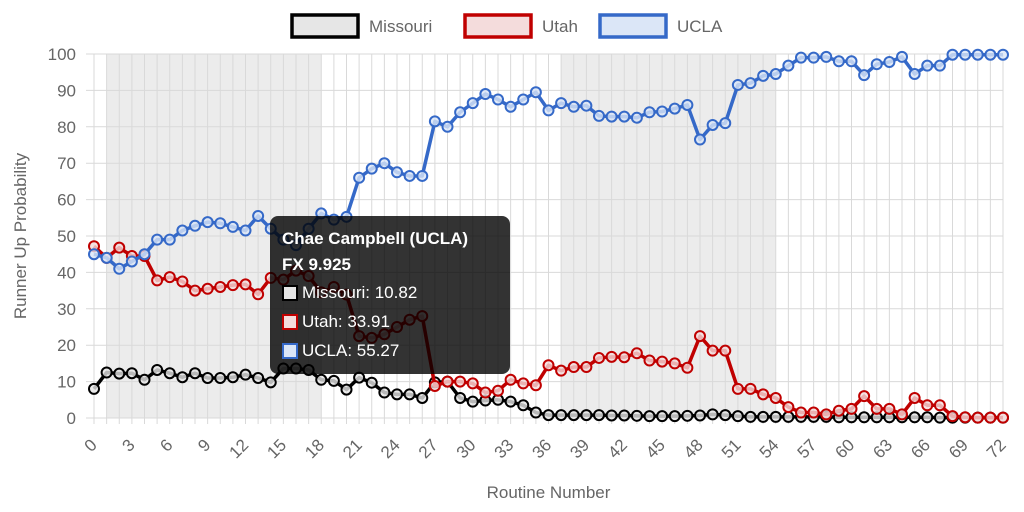  What do you see at coordinates (700, 26) in the screenshot?
I see `legend-label-ucla: UCLA` at bounding box center [700, 26].